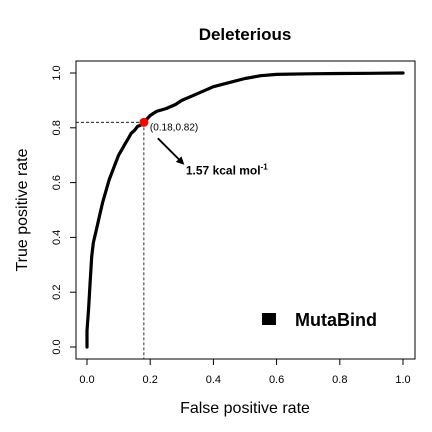  I want to click on y-tick-label: 0.2, so click(57, 292).